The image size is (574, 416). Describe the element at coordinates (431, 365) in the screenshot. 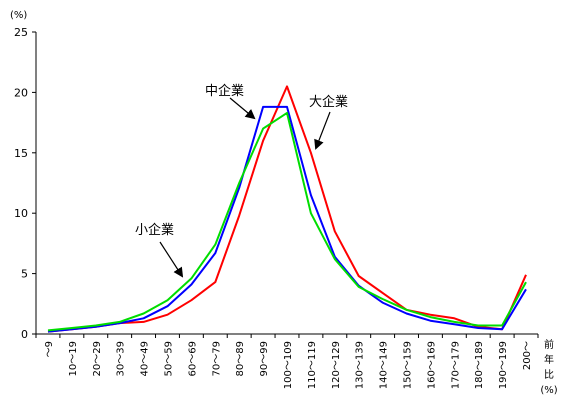

I see `x-tick-label: 160～169` at that location.